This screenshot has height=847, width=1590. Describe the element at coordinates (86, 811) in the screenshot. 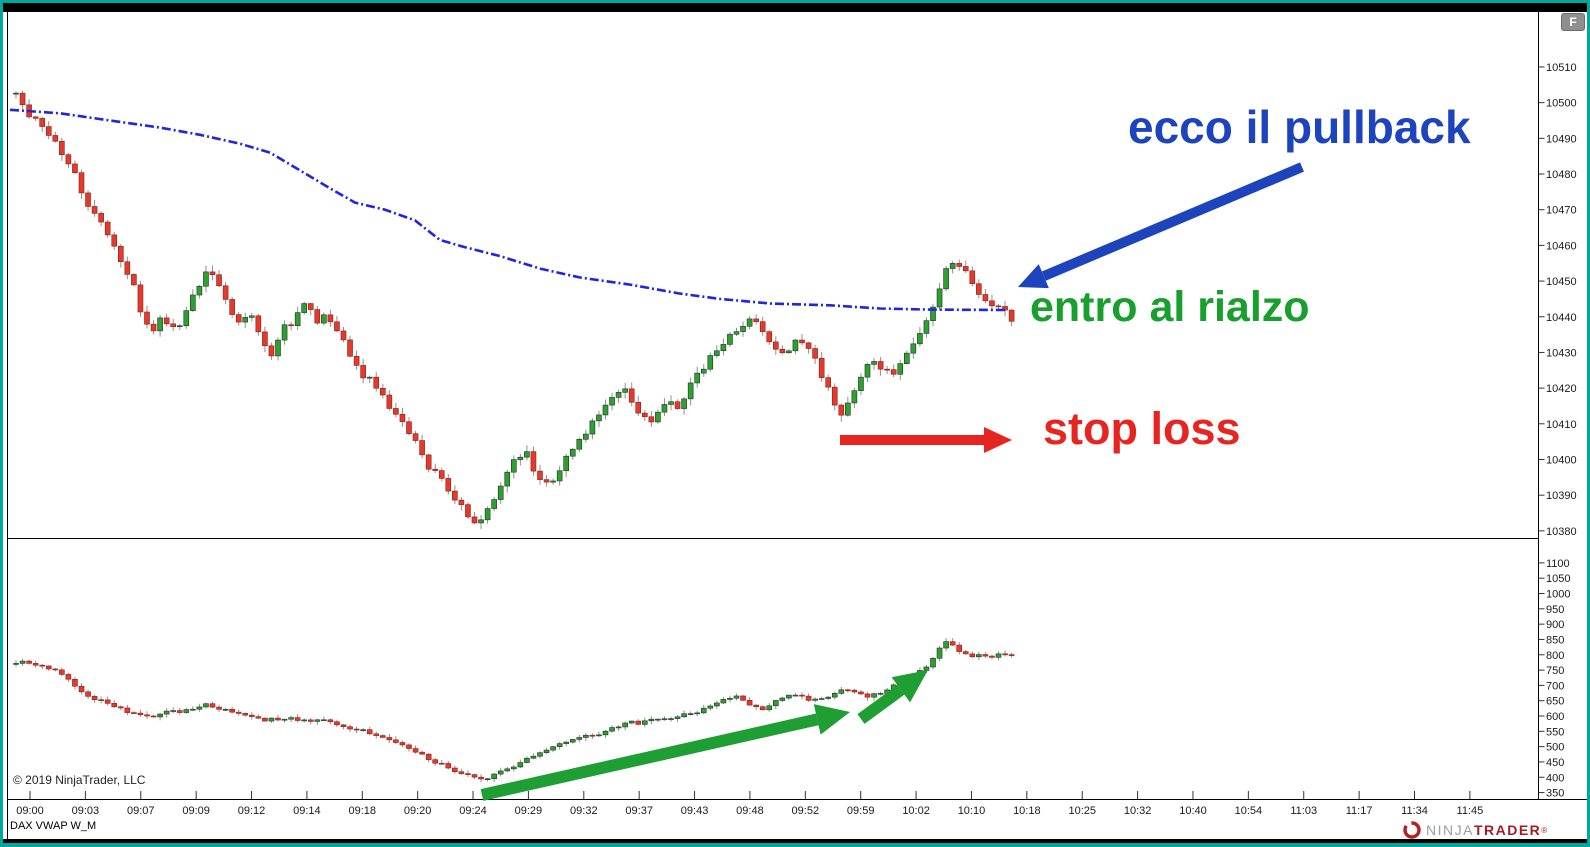

I see `svg-text: 09:03` at that location.